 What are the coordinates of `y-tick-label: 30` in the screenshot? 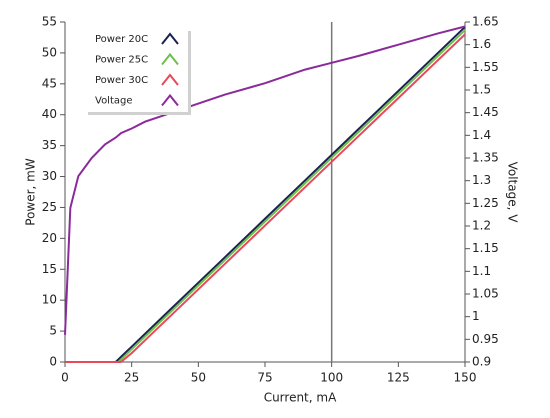 It's located at (49, 176).